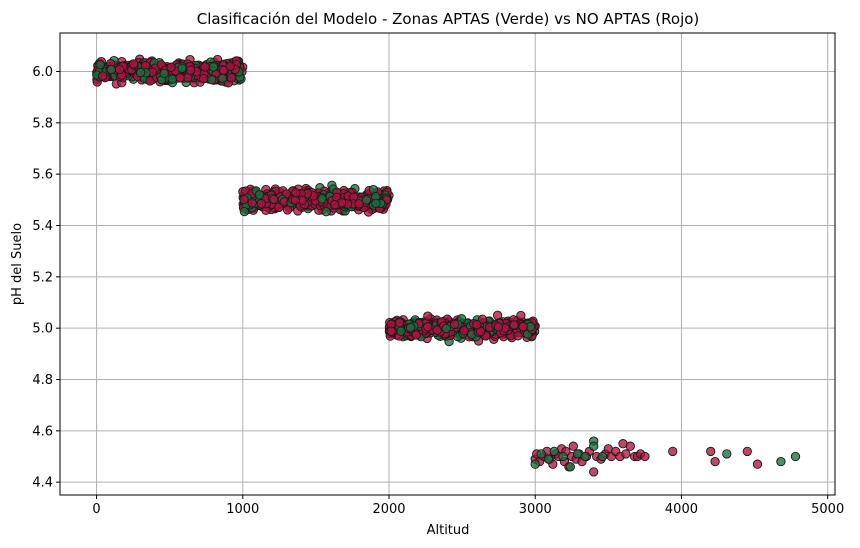 This screenshot has width=860, height=548. Describe the element at coordinates (448, 530) in the screenshot. I see `x-axis-label: Altitud` at that location.